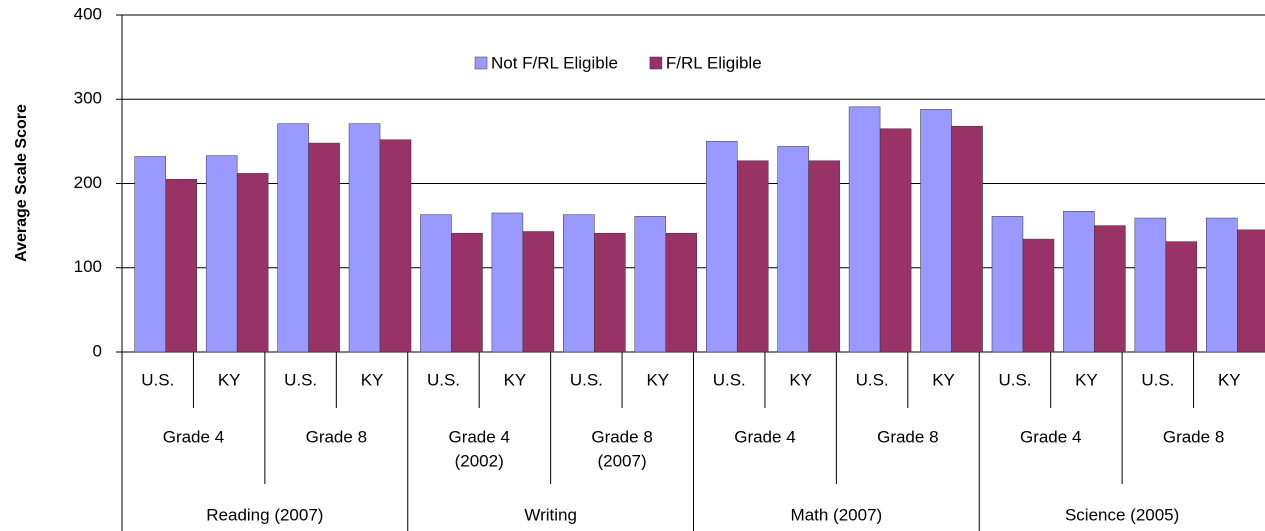 This screenshot has height=531, width=1265. I want to click on y-axis-label: Average Scale Score, so click(21, 183).